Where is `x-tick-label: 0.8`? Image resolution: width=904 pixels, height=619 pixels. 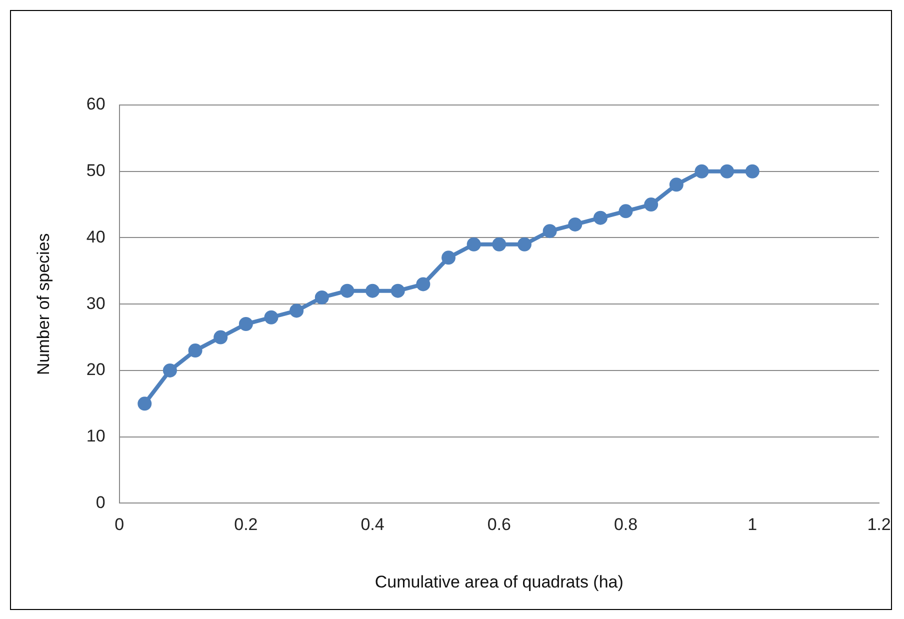 x-tick-label: 0.8 is located at coordinates (626, 524).